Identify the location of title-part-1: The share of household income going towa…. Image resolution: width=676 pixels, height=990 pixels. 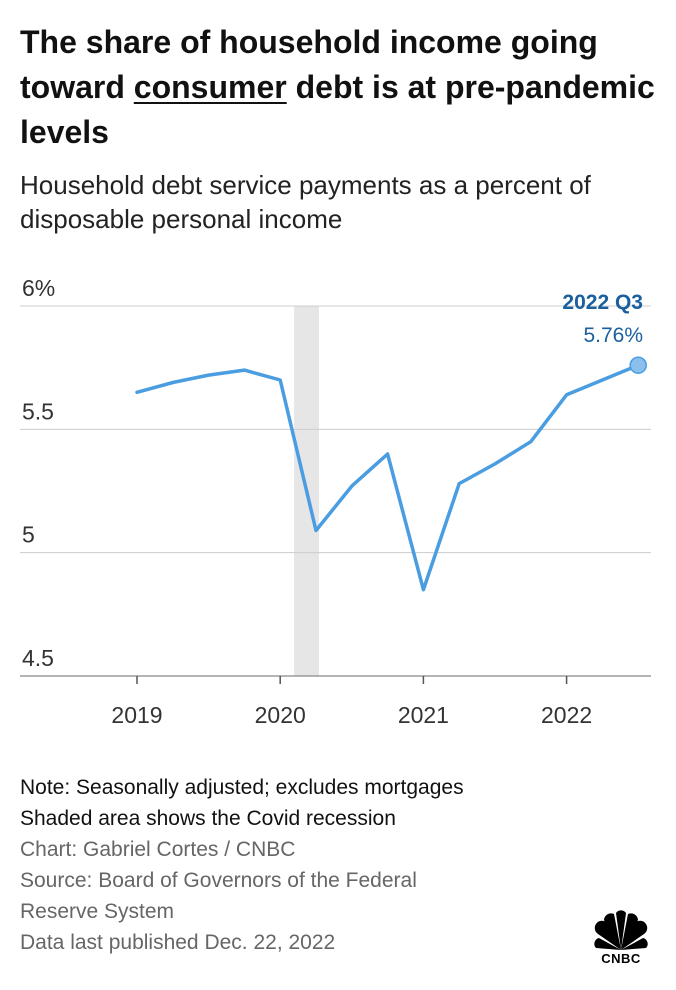
(309, 64).